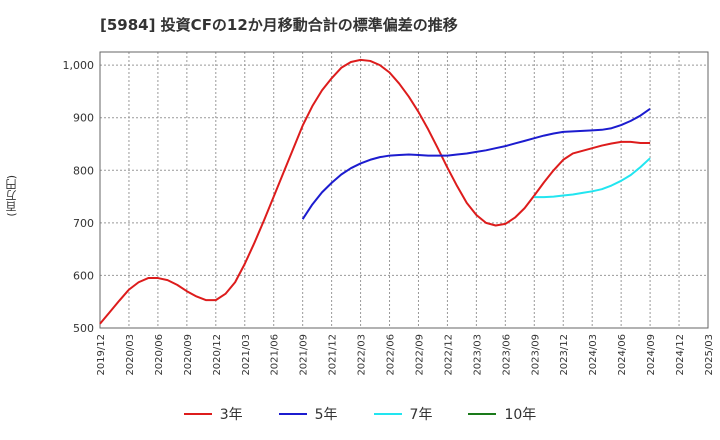 Image resolution: width=720 pixels, height=440 pixels. I want to click on legend-label: 5年, so click(326, 415).